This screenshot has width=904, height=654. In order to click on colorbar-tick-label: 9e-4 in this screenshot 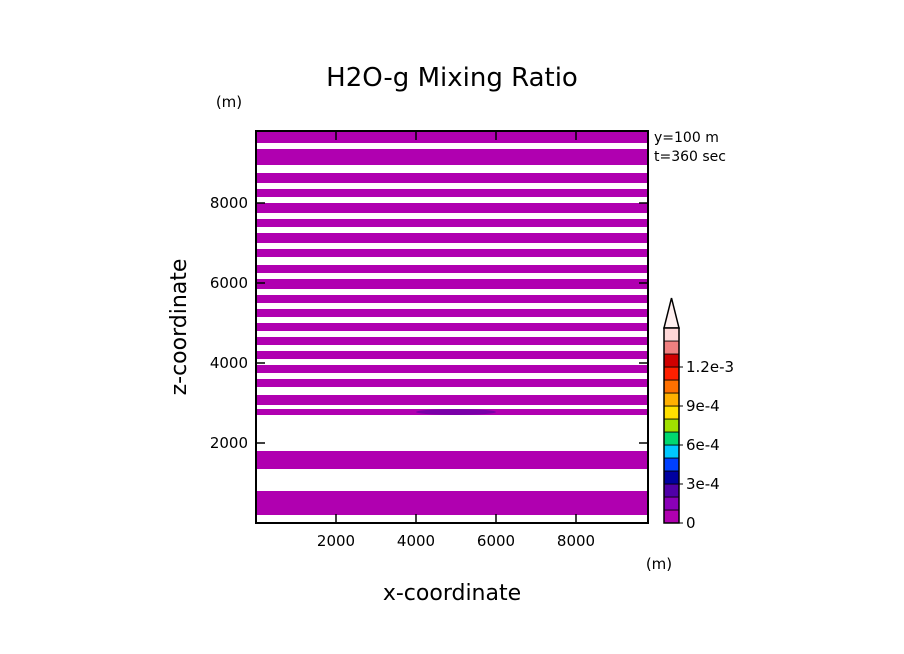, I will do `click(703, 406)`.